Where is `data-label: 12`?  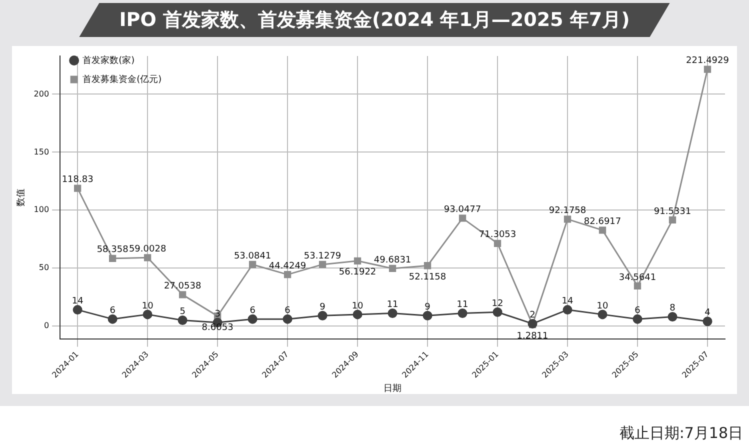
data-label: 12 is located at coordinates (498, 303).